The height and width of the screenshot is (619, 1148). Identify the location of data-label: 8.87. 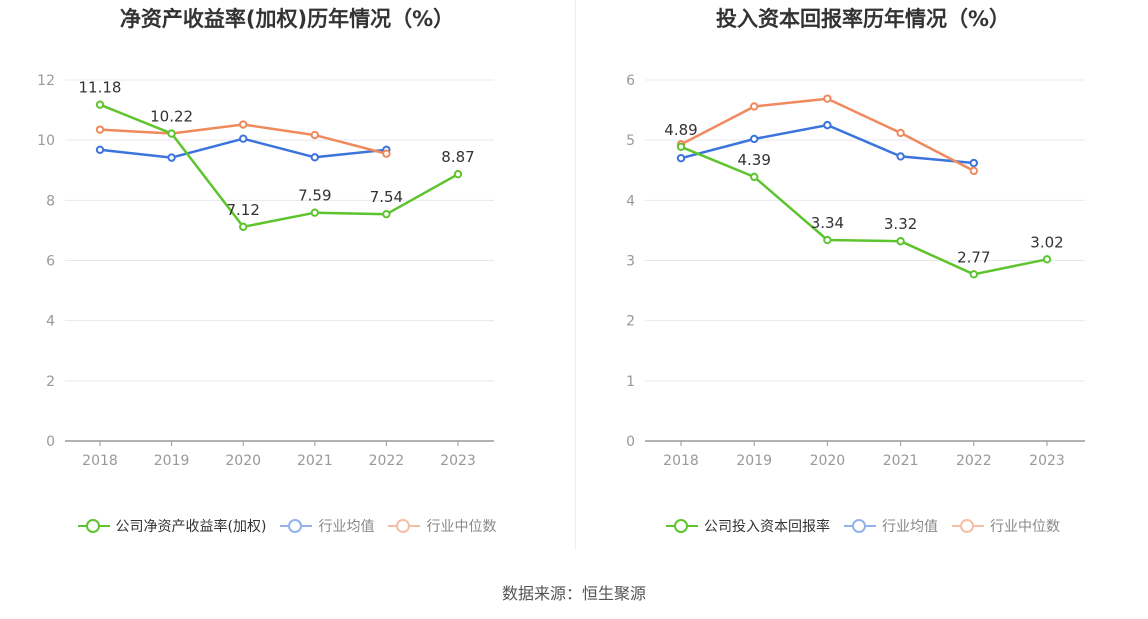
(457, 157).